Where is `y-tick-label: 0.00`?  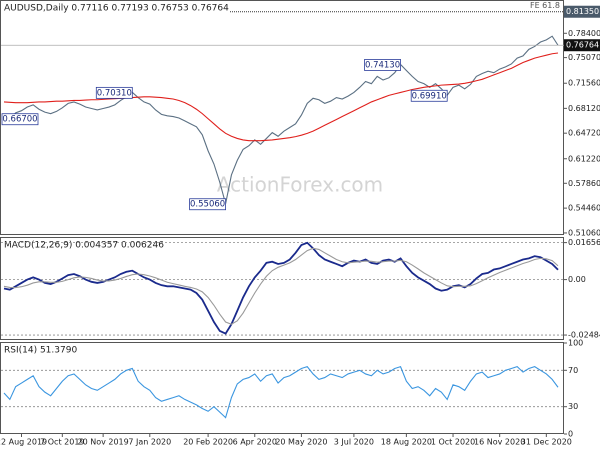
y-tick-label: 0.00 is located at coordinates (577, 279).